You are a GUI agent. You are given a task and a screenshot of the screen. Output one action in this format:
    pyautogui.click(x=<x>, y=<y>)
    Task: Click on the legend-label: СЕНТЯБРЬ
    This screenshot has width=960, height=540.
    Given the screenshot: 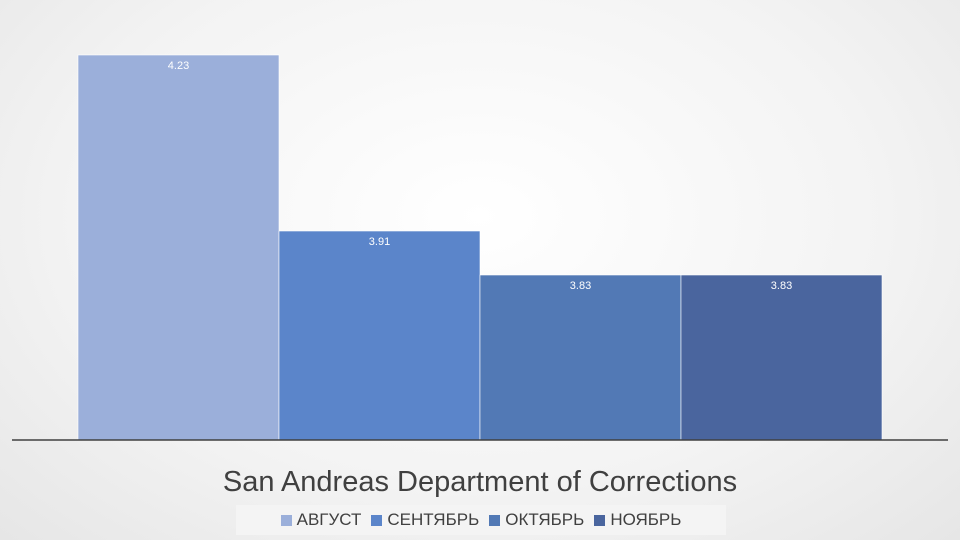 What is the action you would take?
    pyautogui.click(x=433, y=519)
    